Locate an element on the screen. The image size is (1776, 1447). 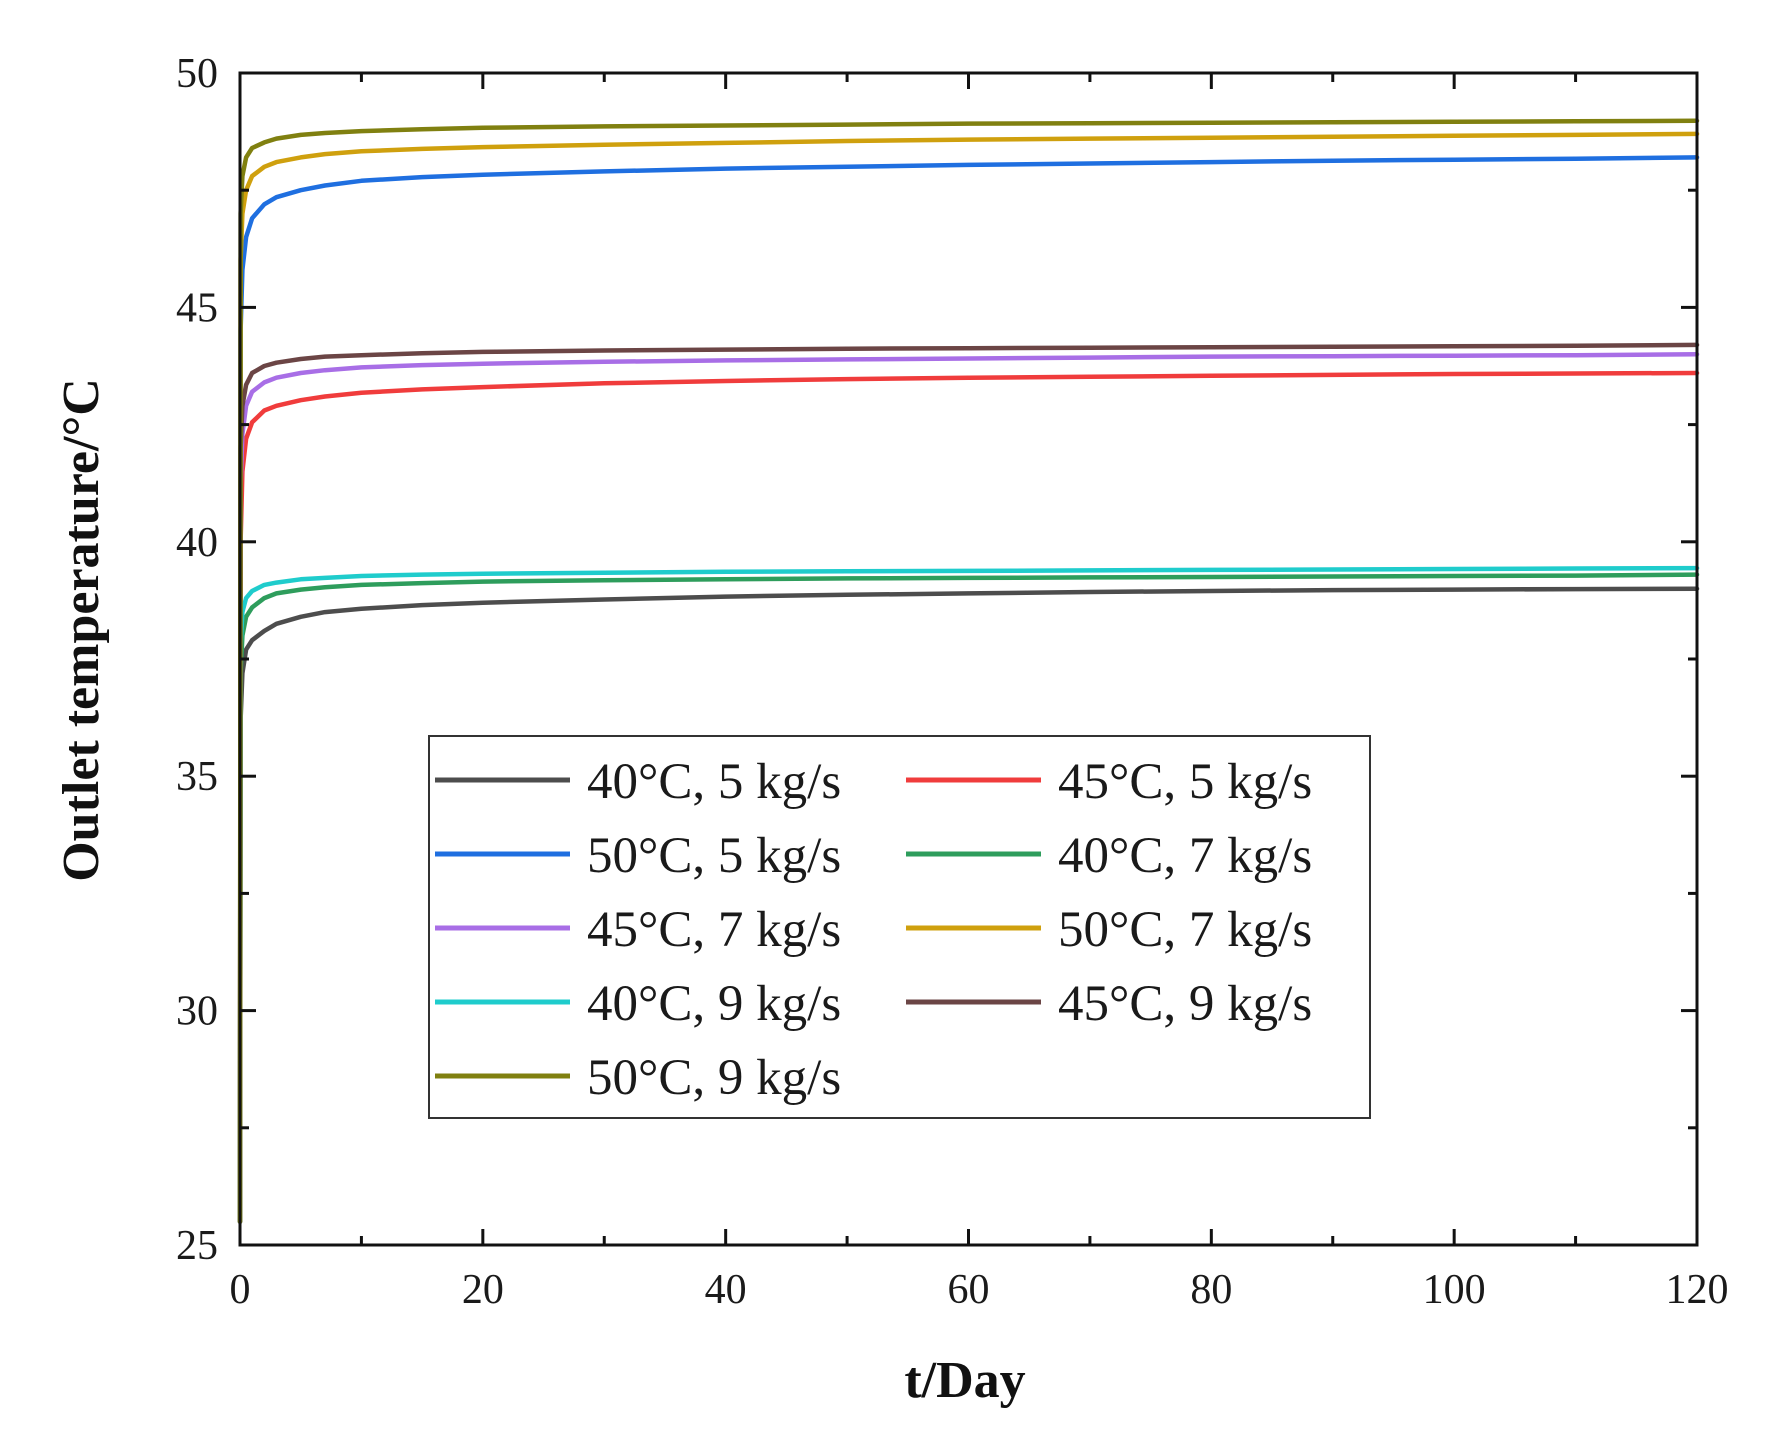
legend-label: 50°C, 9 kg/s is located at coordinates (714, 1078).